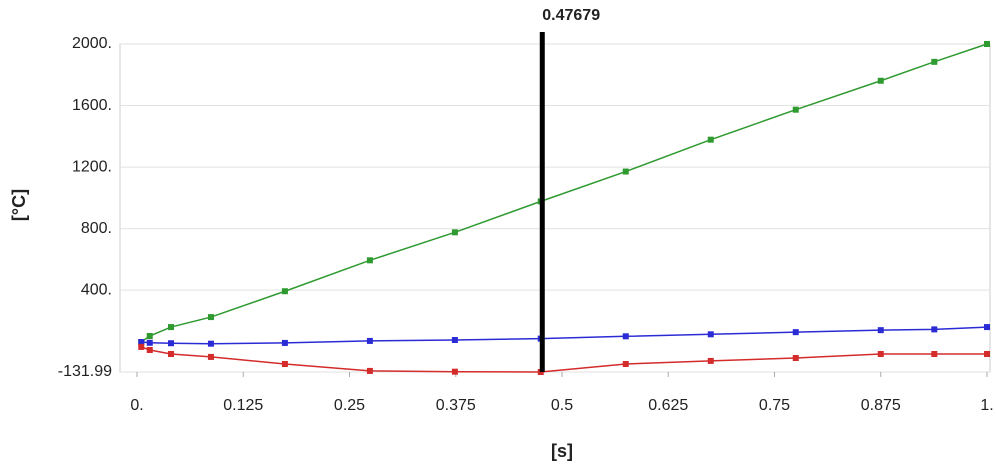 Image resolution: width=996 pixels, height=469 pixels. Describe the element at coordinates (136, 405) in the screenshot. I see `x-tick-label: 0.` at that location.